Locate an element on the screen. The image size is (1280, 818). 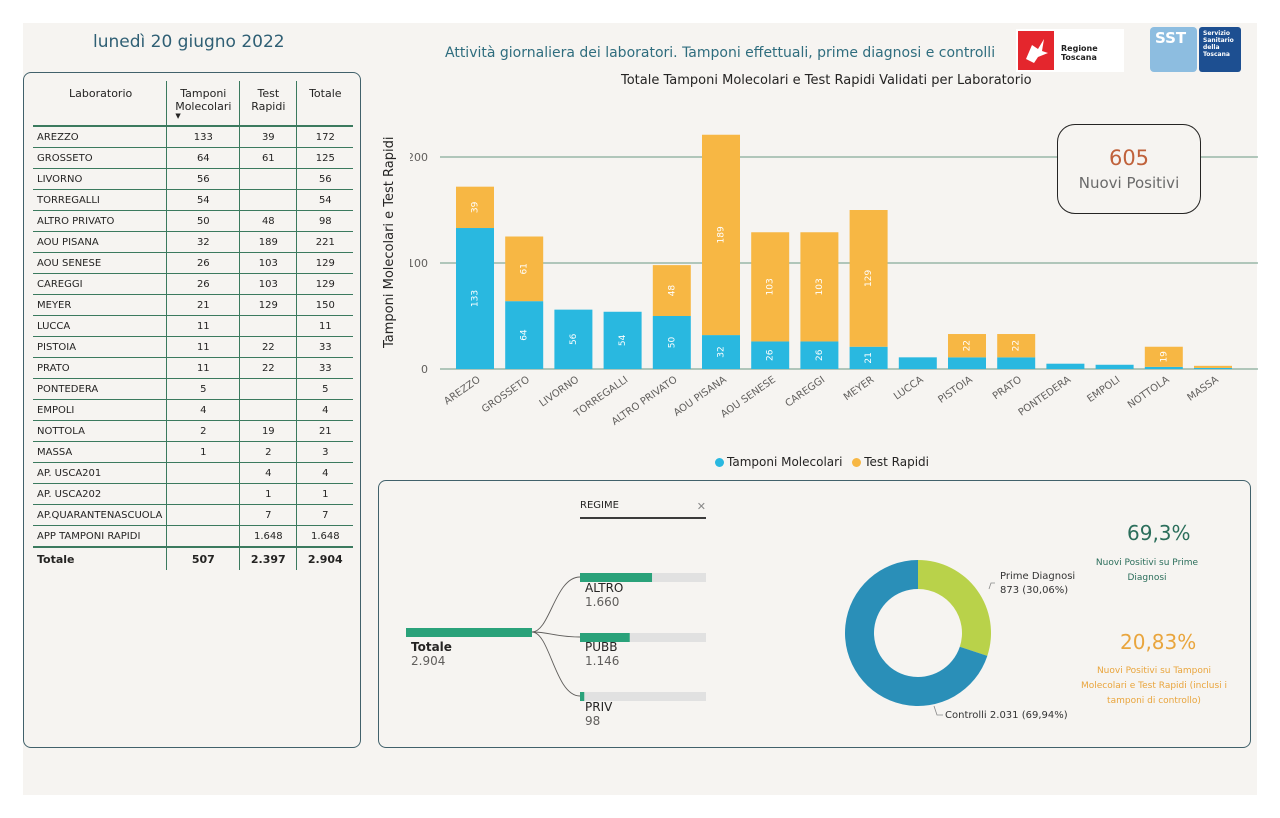
cell-totale: 5 is located at coordinates (325, 389).